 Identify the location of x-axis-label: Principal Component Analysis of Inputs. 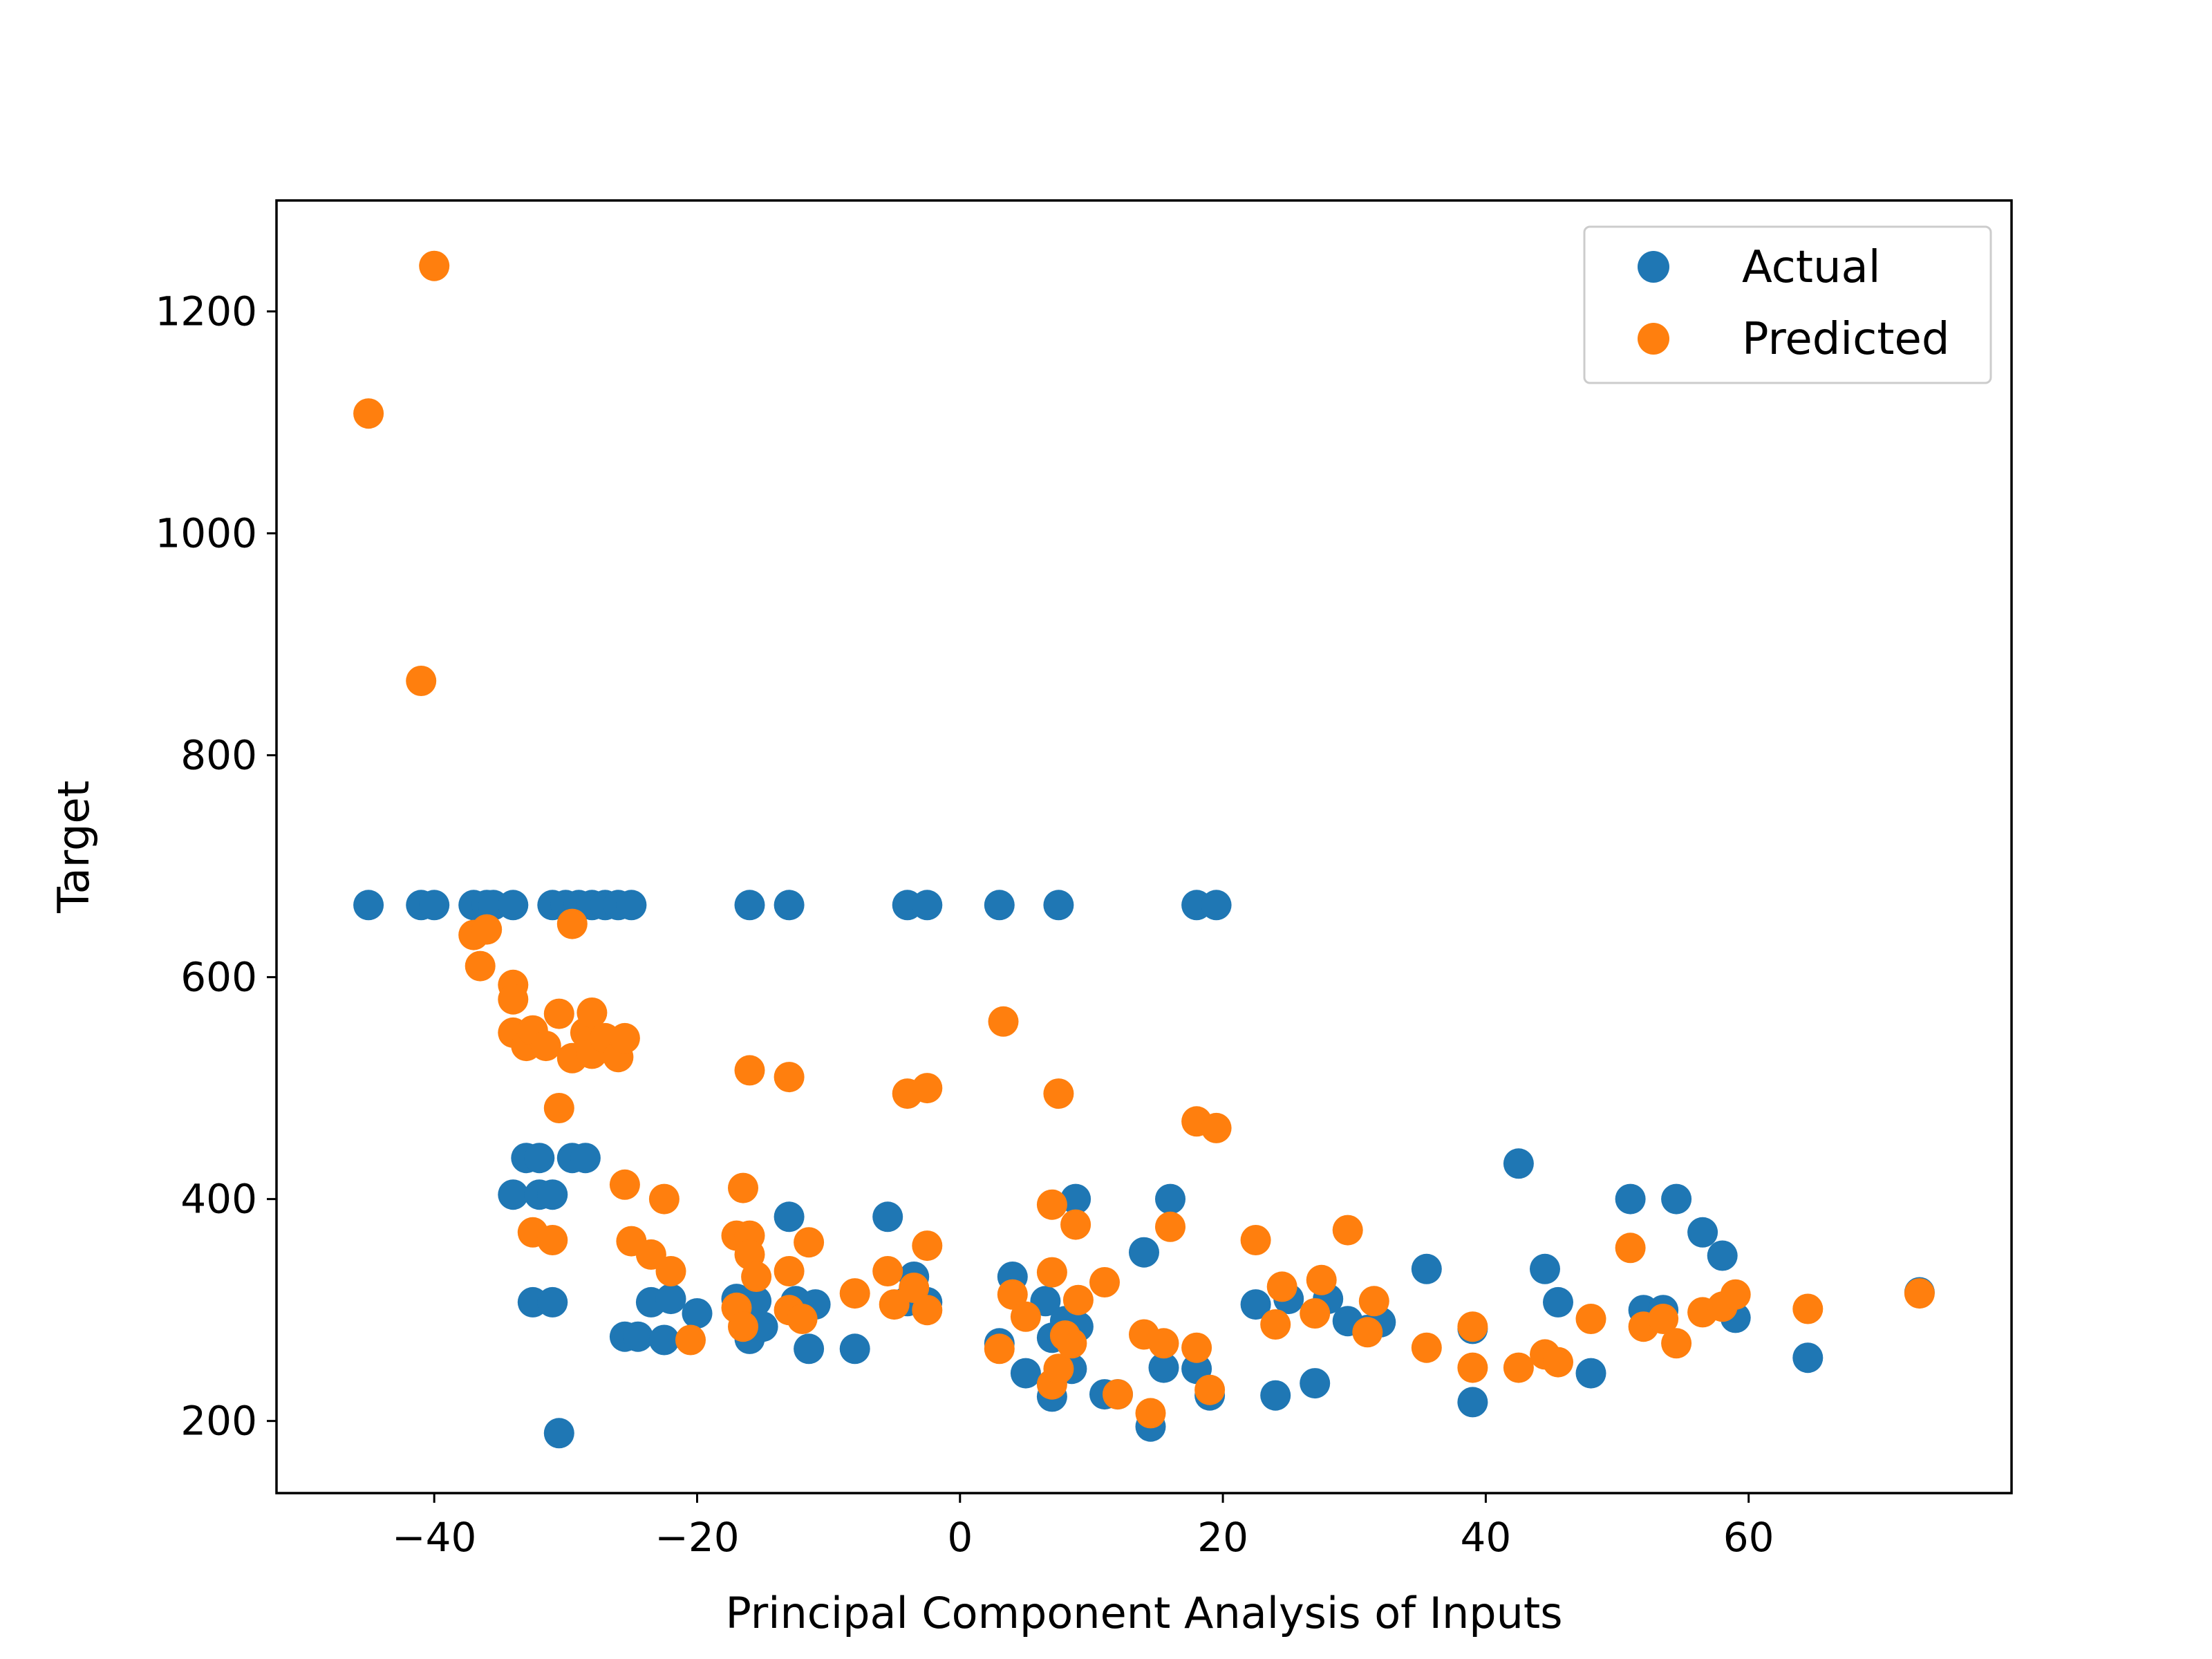
(1143, 1613).